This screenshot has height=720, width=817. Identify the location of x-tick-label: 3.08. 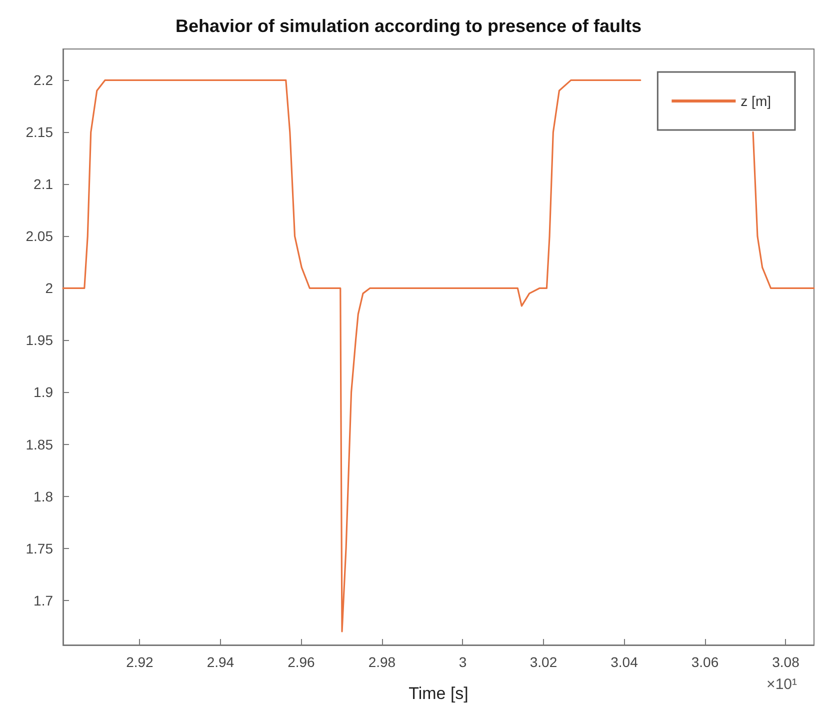
(786, 662).